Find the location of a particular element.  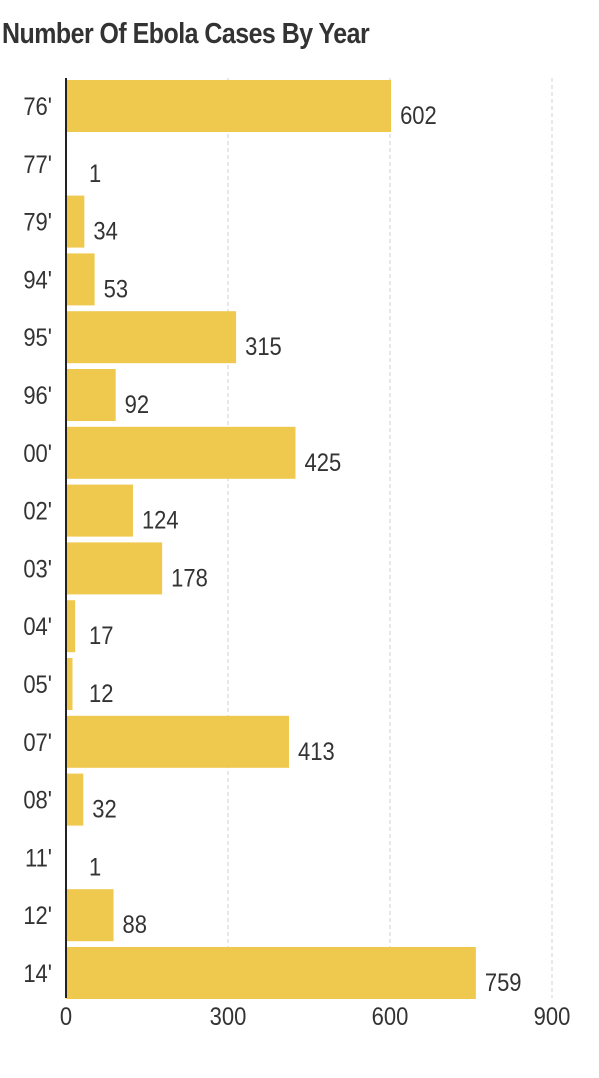

x-tick-label: 0 is located at coordinates (66, 1017).